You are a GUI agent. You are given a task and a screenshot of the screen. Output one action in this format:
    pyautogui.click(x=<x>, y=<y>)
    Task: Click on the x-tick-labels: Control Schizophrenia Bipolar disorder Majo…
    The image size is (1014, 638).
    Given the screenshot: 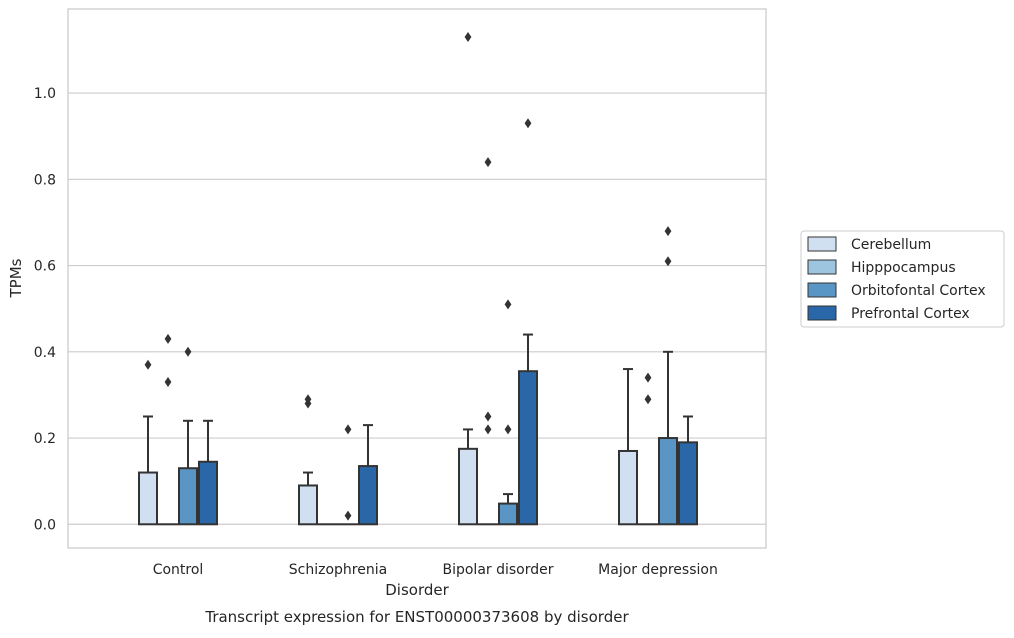 What is the action you would take?
    pyautogui.click(x=435, y=570)
    